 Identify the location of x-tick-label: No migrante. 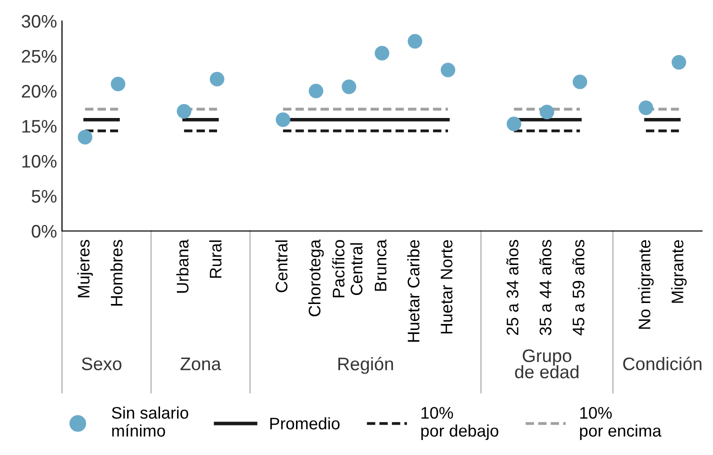
(646, 284).